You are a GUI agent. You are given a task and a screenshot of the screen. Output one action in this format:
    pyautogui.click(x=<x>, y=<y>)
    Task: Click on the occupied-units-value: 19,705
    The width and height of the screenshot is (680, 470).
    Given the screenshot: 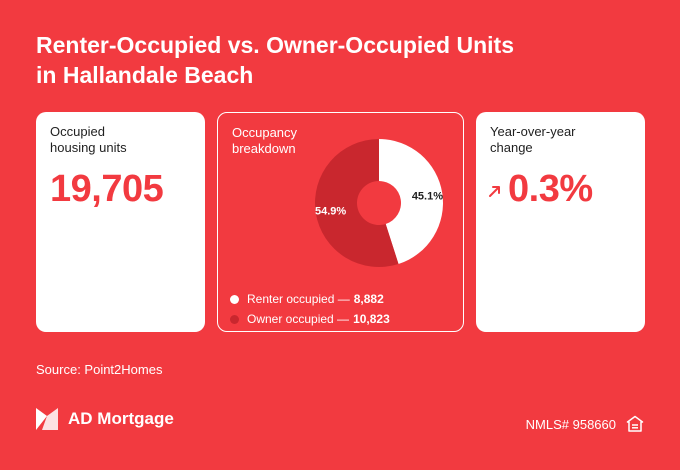 What is the action you would take?
    pyautogui.click(x=107, y=189)
    